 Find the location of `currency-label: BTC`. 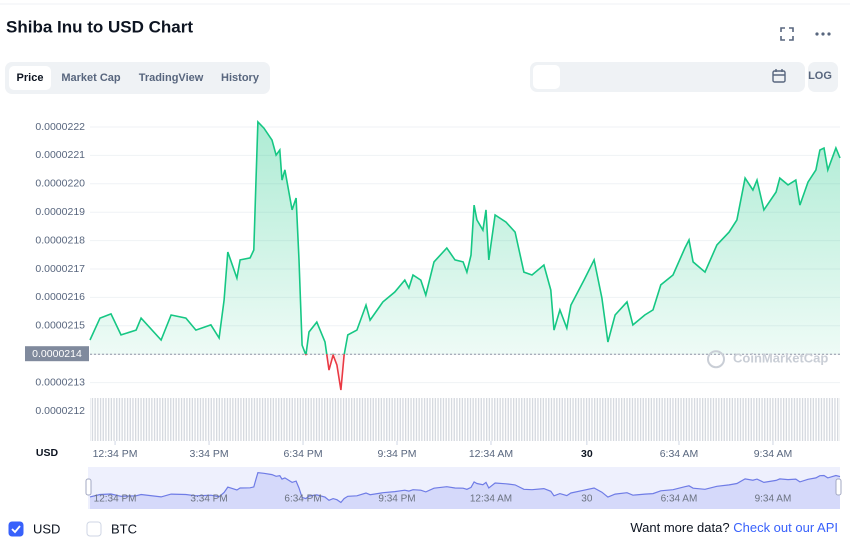

currency-label: BTC is located at coordinates (124, 528).